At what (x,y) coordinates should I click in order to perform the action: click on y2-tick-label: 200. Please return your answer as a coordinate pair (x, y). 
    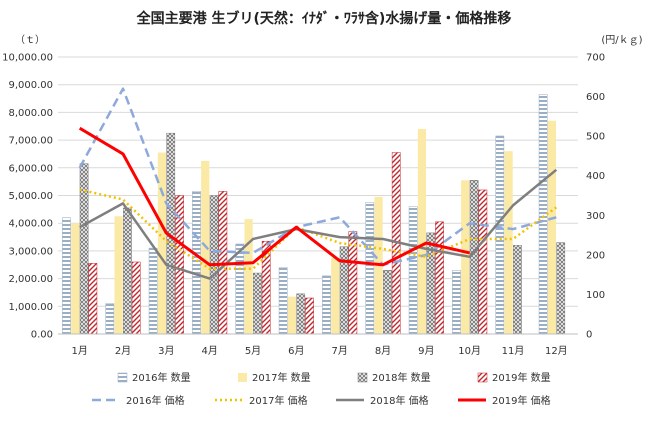
    Looking at the image, I should click on (595, 255).